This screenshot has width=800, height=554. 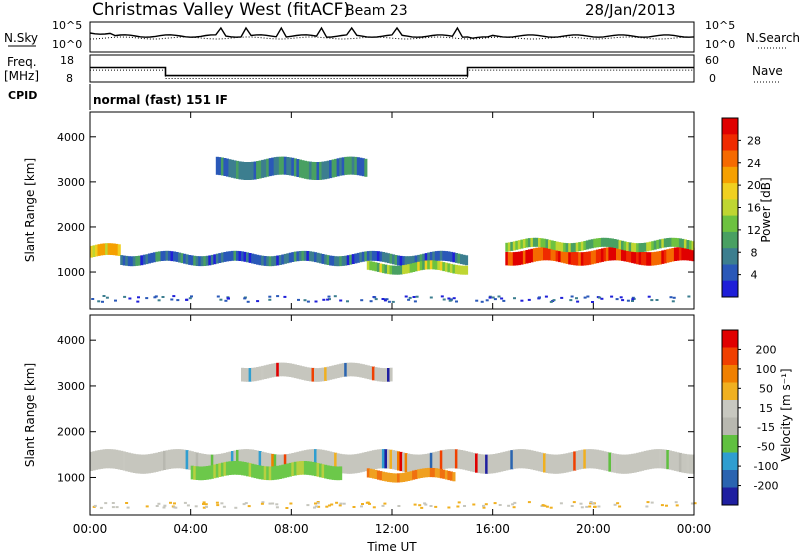 What do you see at coordinates (392, 32) in the screenshot?
I see `noise-sky-trace` at bounding box center [392, 32].